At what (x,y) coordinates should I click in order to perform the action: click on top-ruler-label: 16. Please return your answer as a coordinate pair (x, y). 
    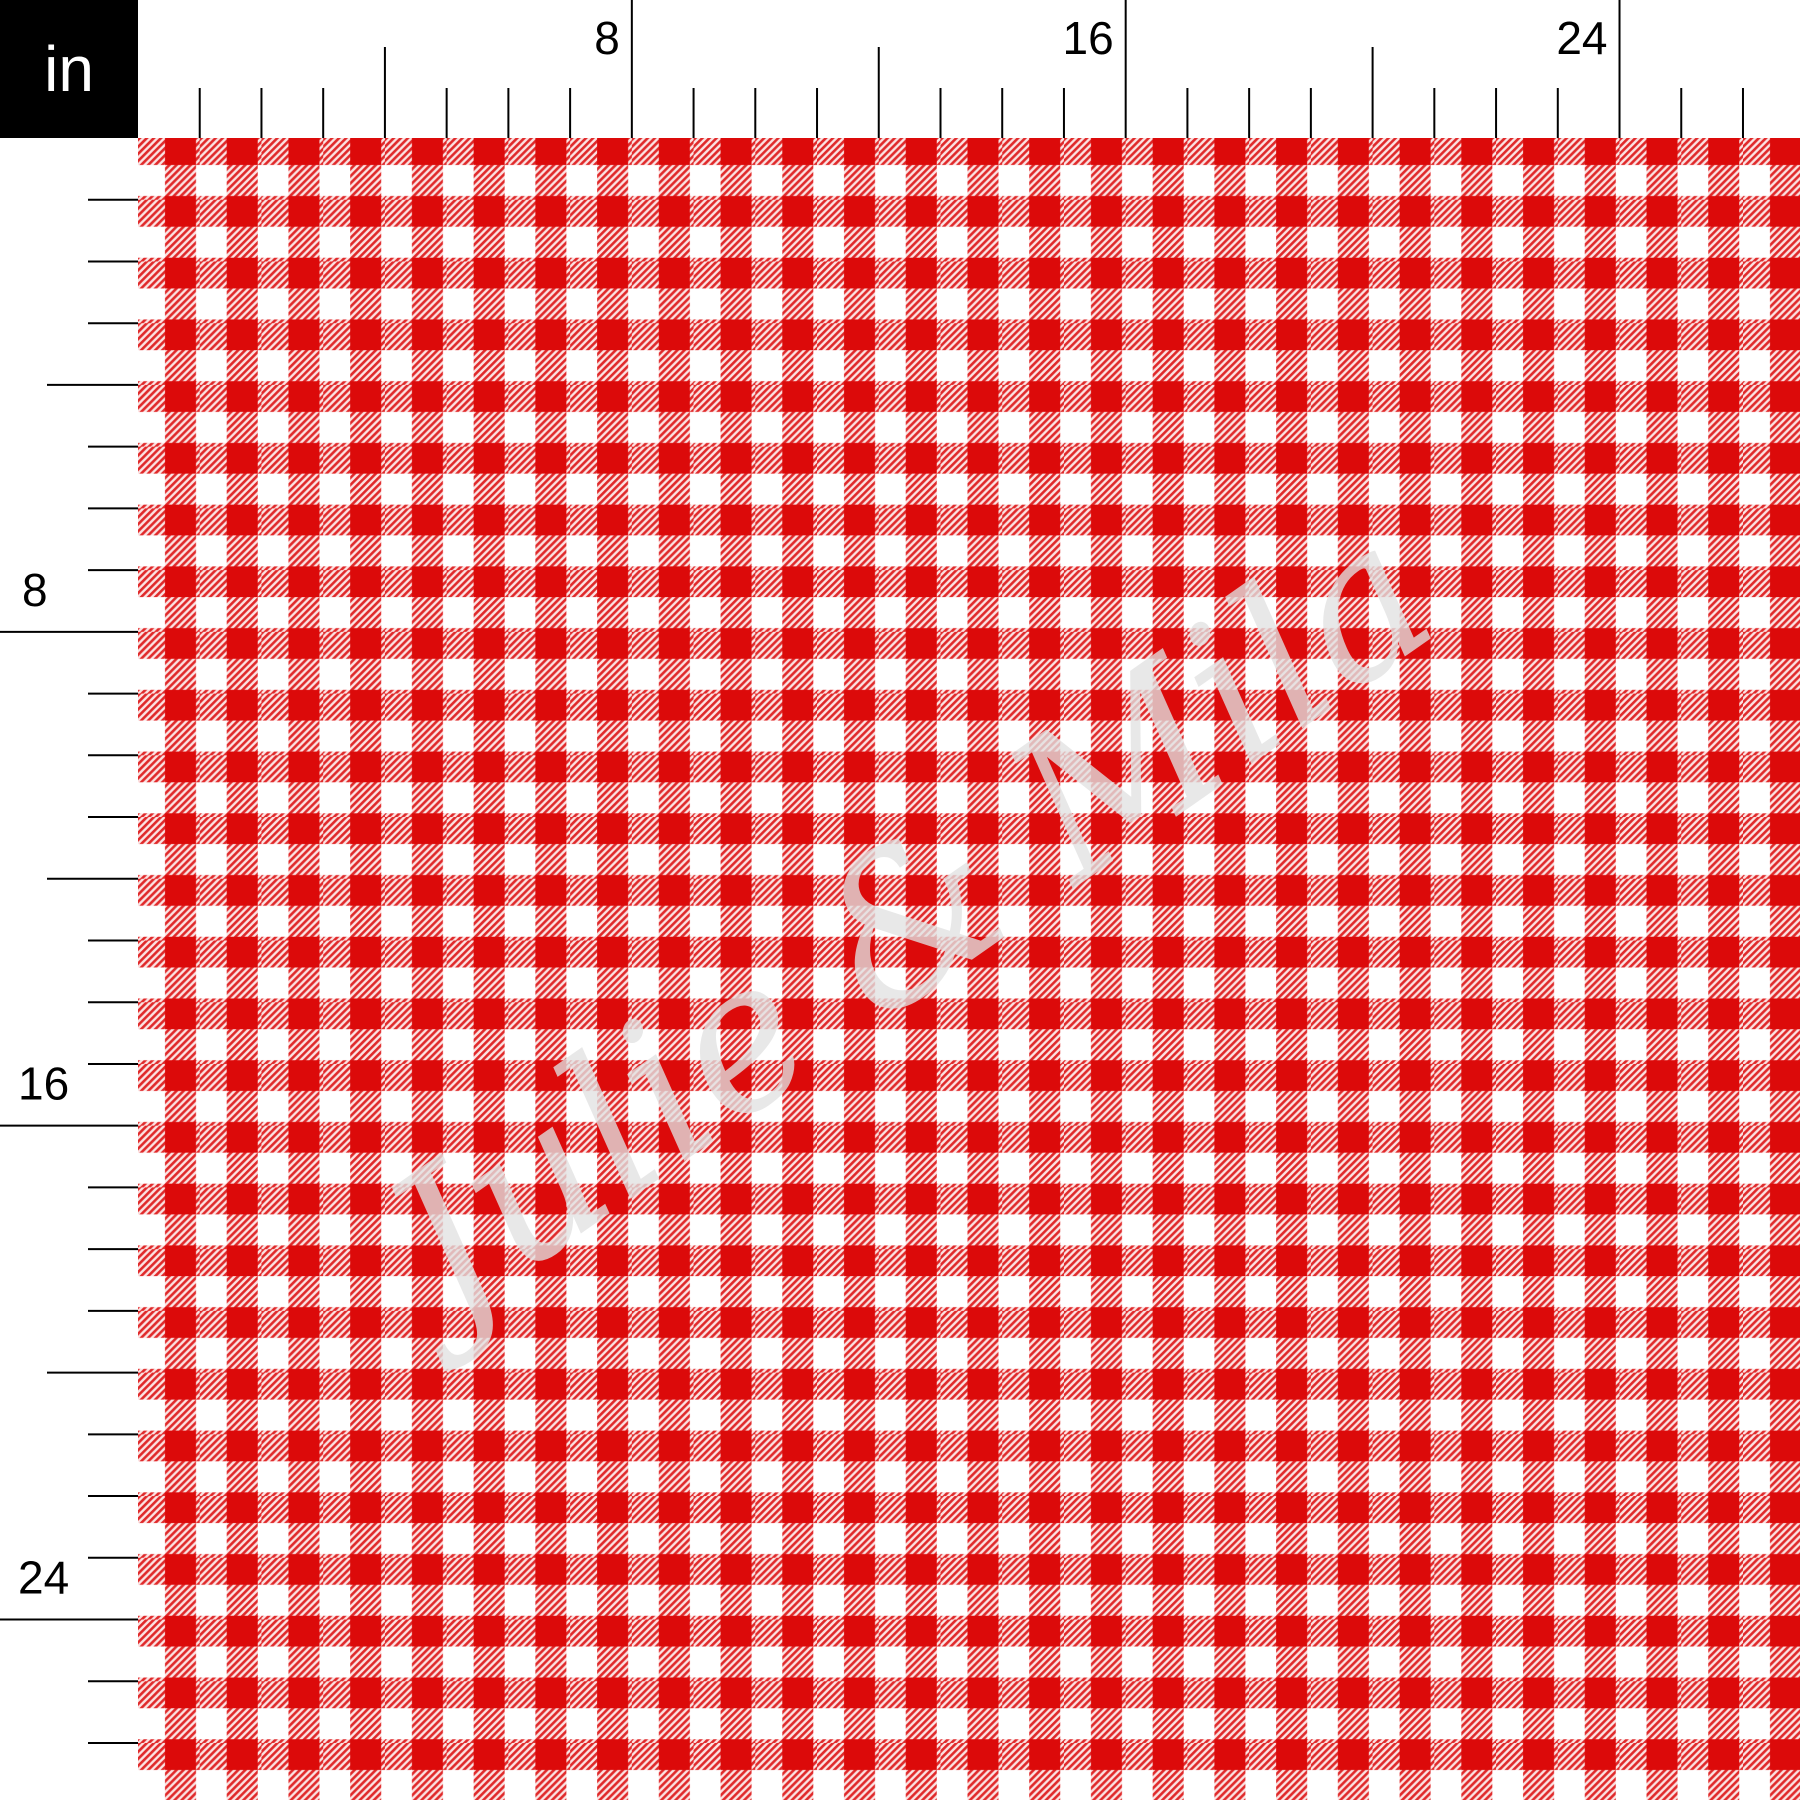
    Looking at the image, I should click on (1088, 38).